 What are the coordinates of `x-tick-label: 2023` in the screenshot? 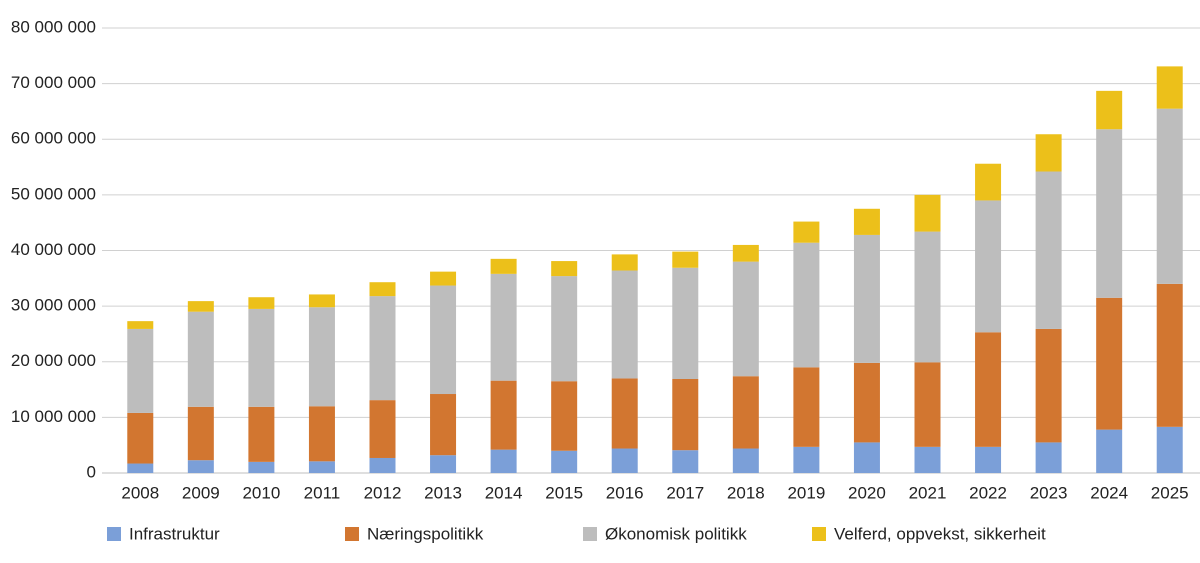 It's located at (1049, 492).